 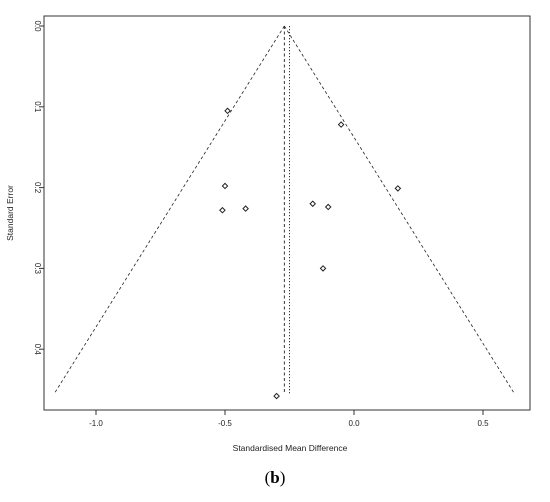 What do you see at coordinates (96, 423) in the screenshot?
I see `x-tick-label-1: -1.0` at bounding box center [96, 423].